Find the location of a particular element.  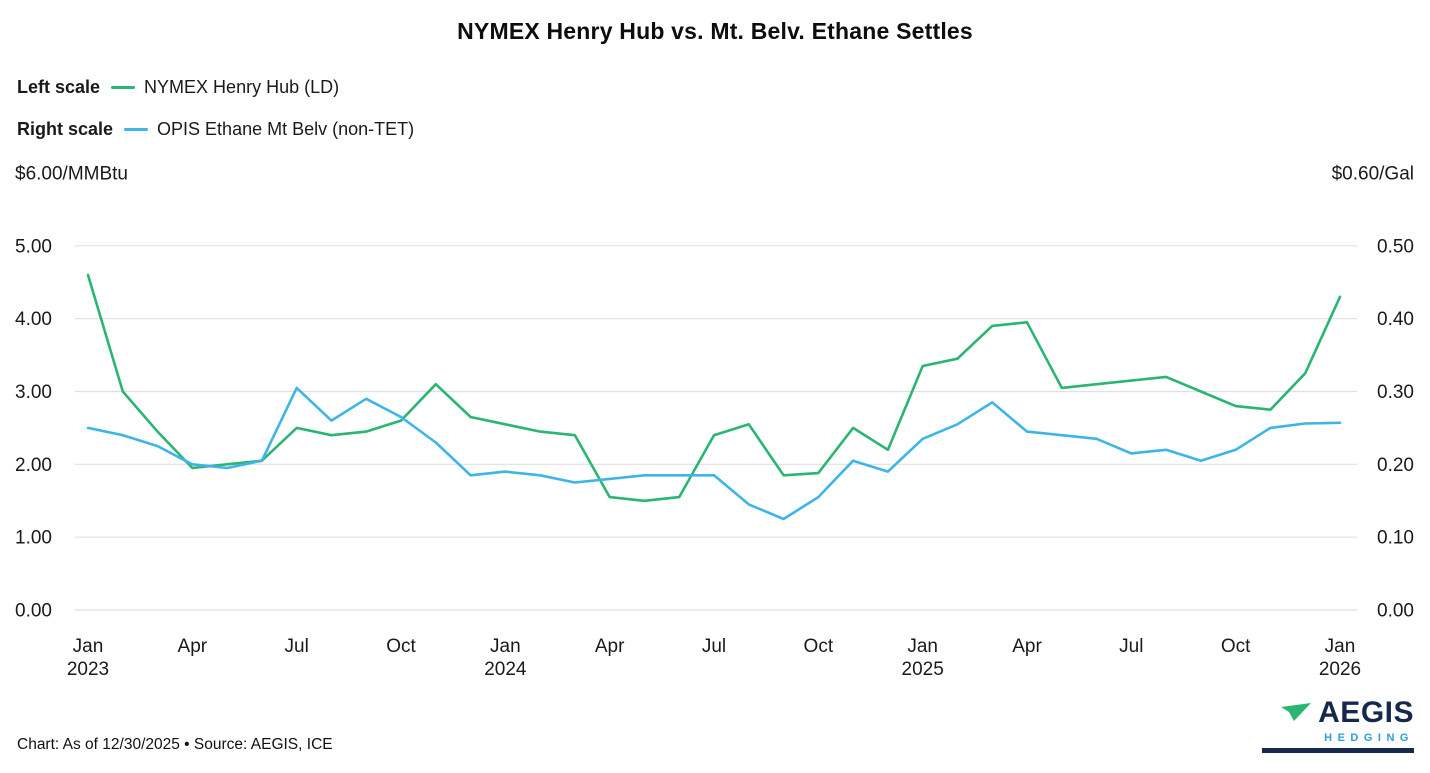

henry-hub-line-swatch is located at coordinates (123, 87).